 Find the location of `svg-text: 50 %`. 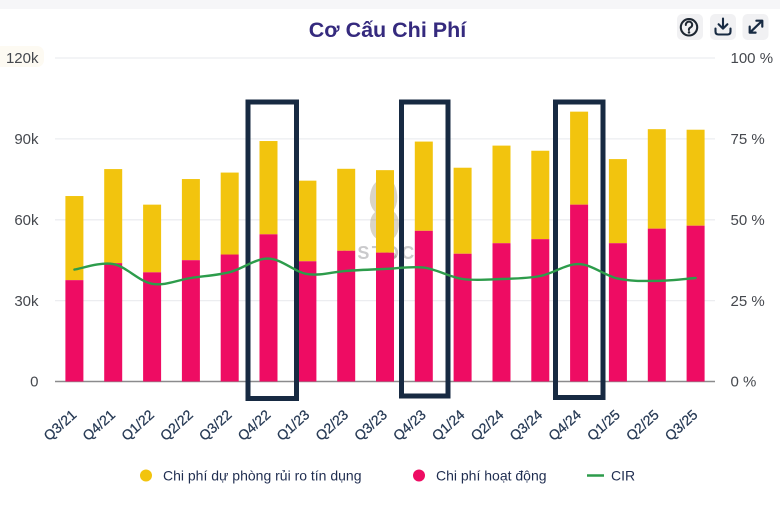

svg-text: 50 % is located at coordinates (748, 220).